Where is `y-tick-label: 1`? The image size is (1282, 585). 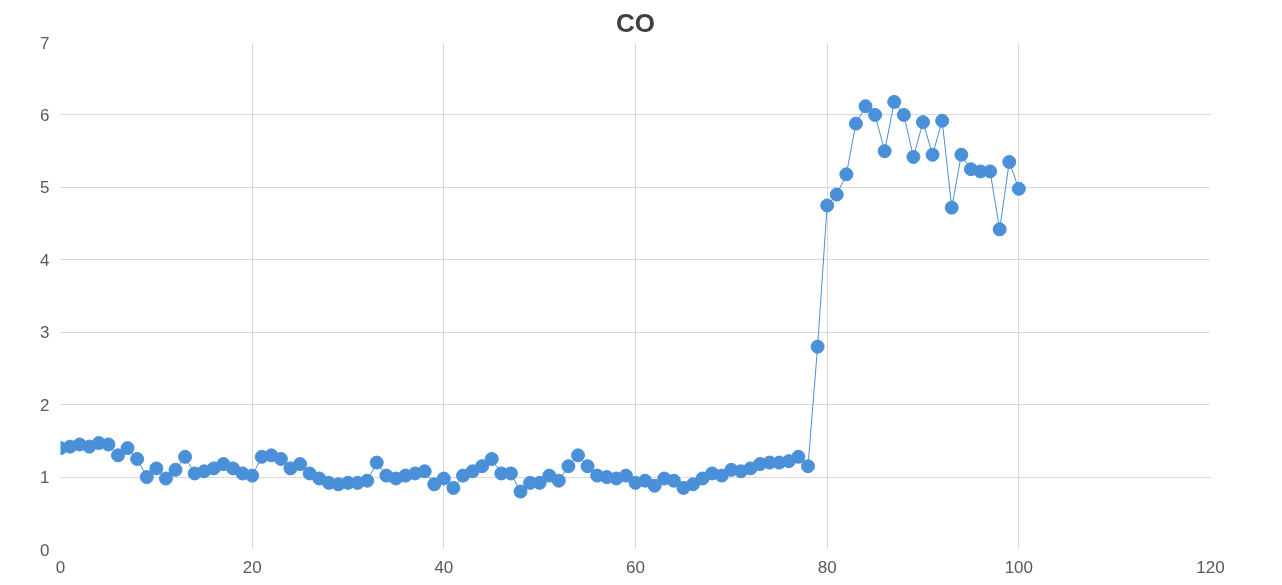 y-tick-label: 1 is located at coordinates (45, 478).